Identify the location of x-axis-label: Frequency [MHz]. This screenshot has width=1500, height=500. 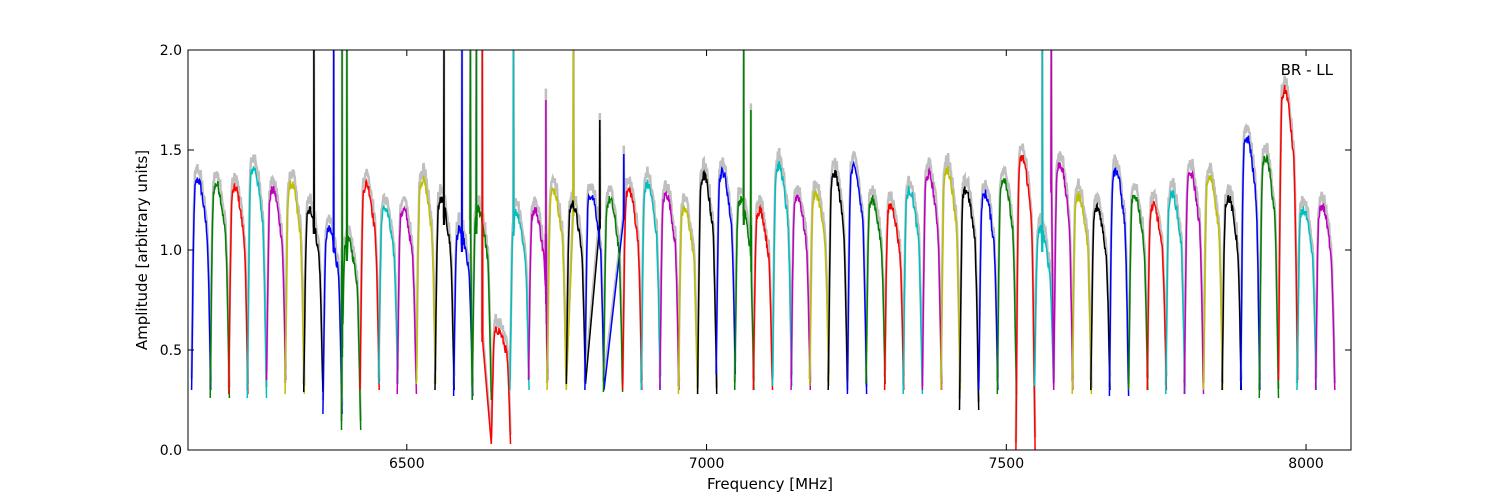
(770, 484).